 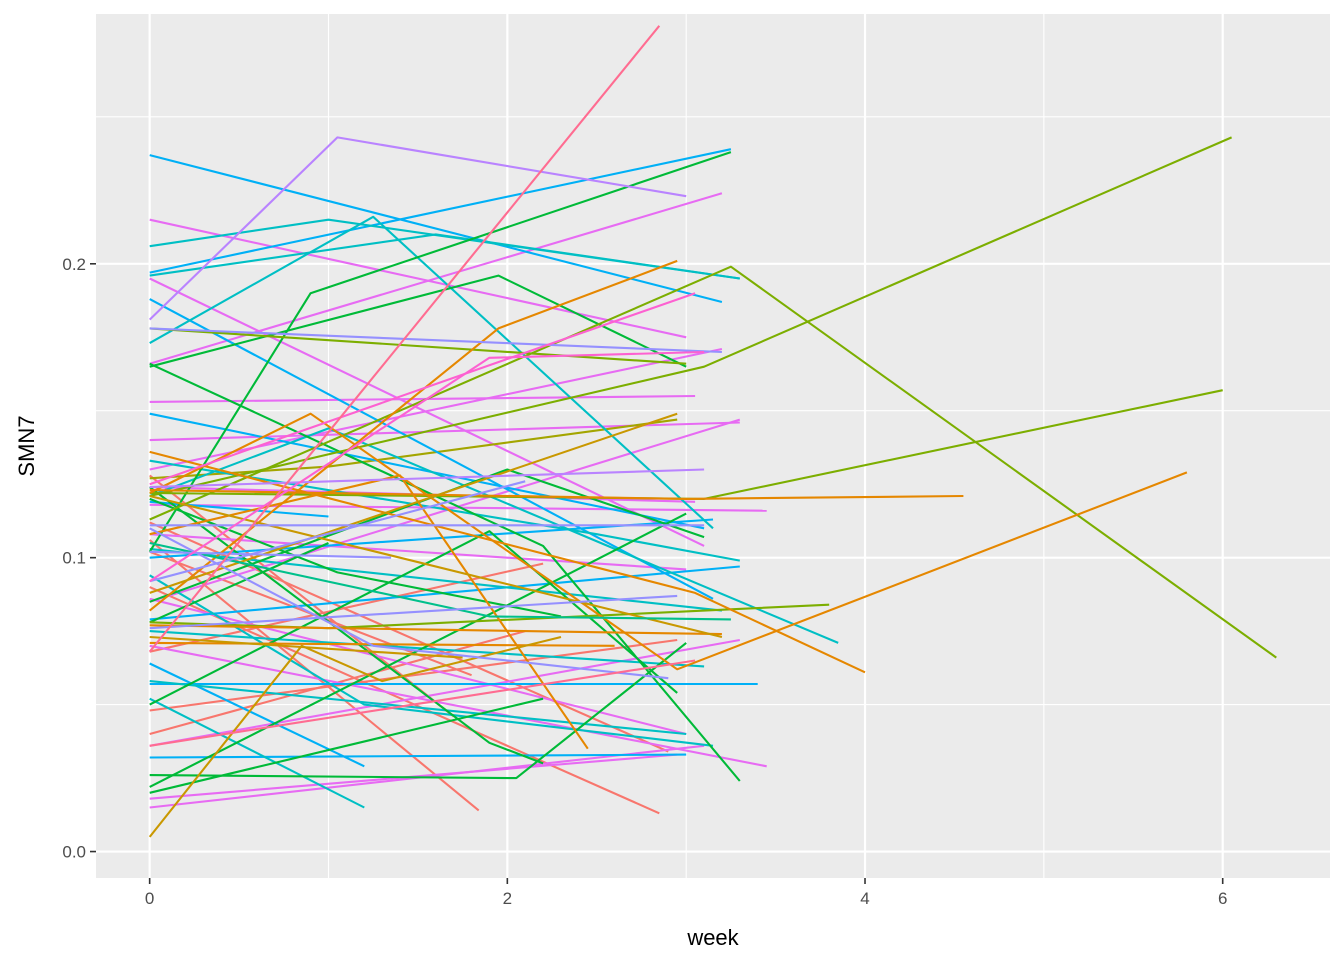 I want to click on x-tick-label: 2, so click(x=507, y=898).